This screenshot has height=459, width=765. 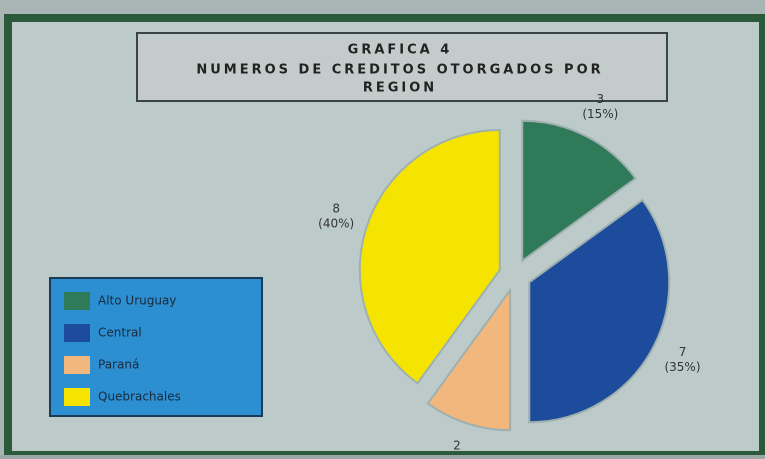 What do you see at coordinates (601, 99) in the screenshot?
I see `value-label: 3` at bounding box center [601, 99].